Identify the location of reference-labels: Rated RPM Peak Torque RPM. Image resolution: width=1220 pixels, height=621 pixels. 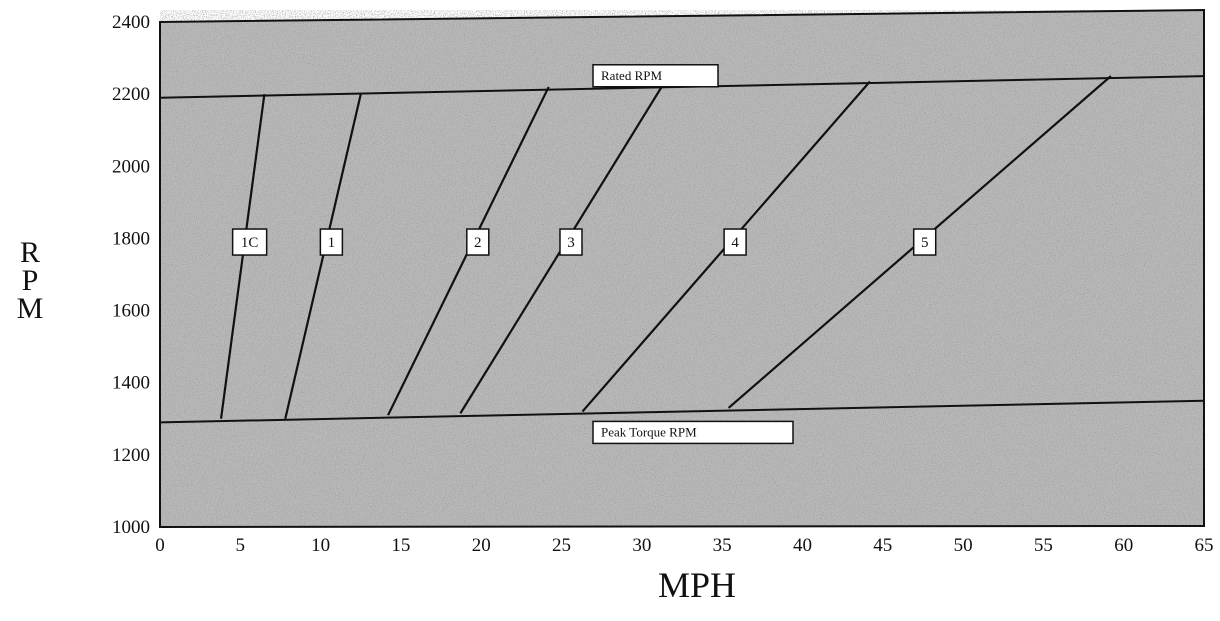
(693, 254).